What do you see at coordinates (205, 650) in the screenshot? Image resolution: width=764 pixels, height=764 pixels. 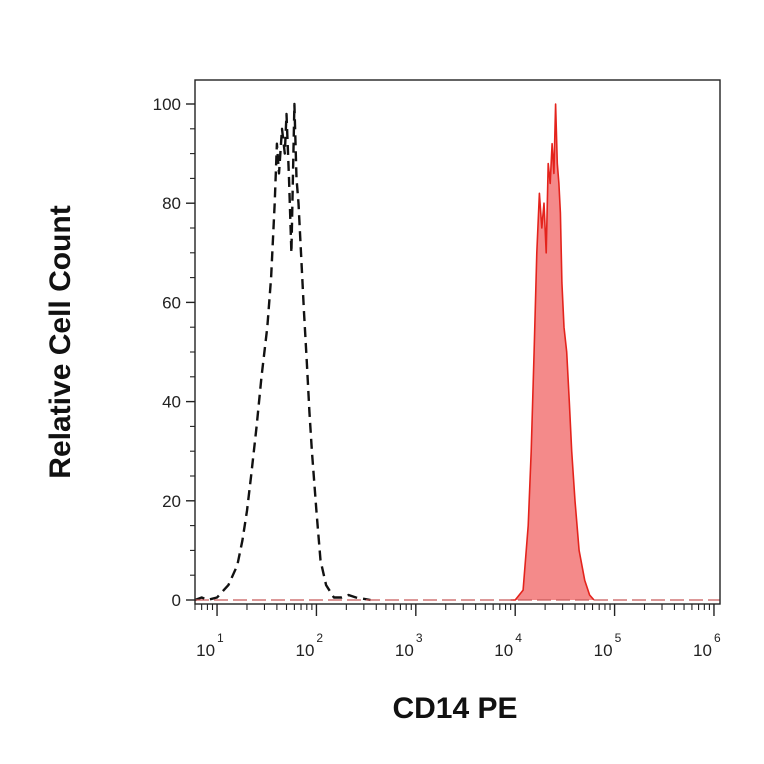 I see `x-tick-label-0: 10` at bounding box center [205, 650].